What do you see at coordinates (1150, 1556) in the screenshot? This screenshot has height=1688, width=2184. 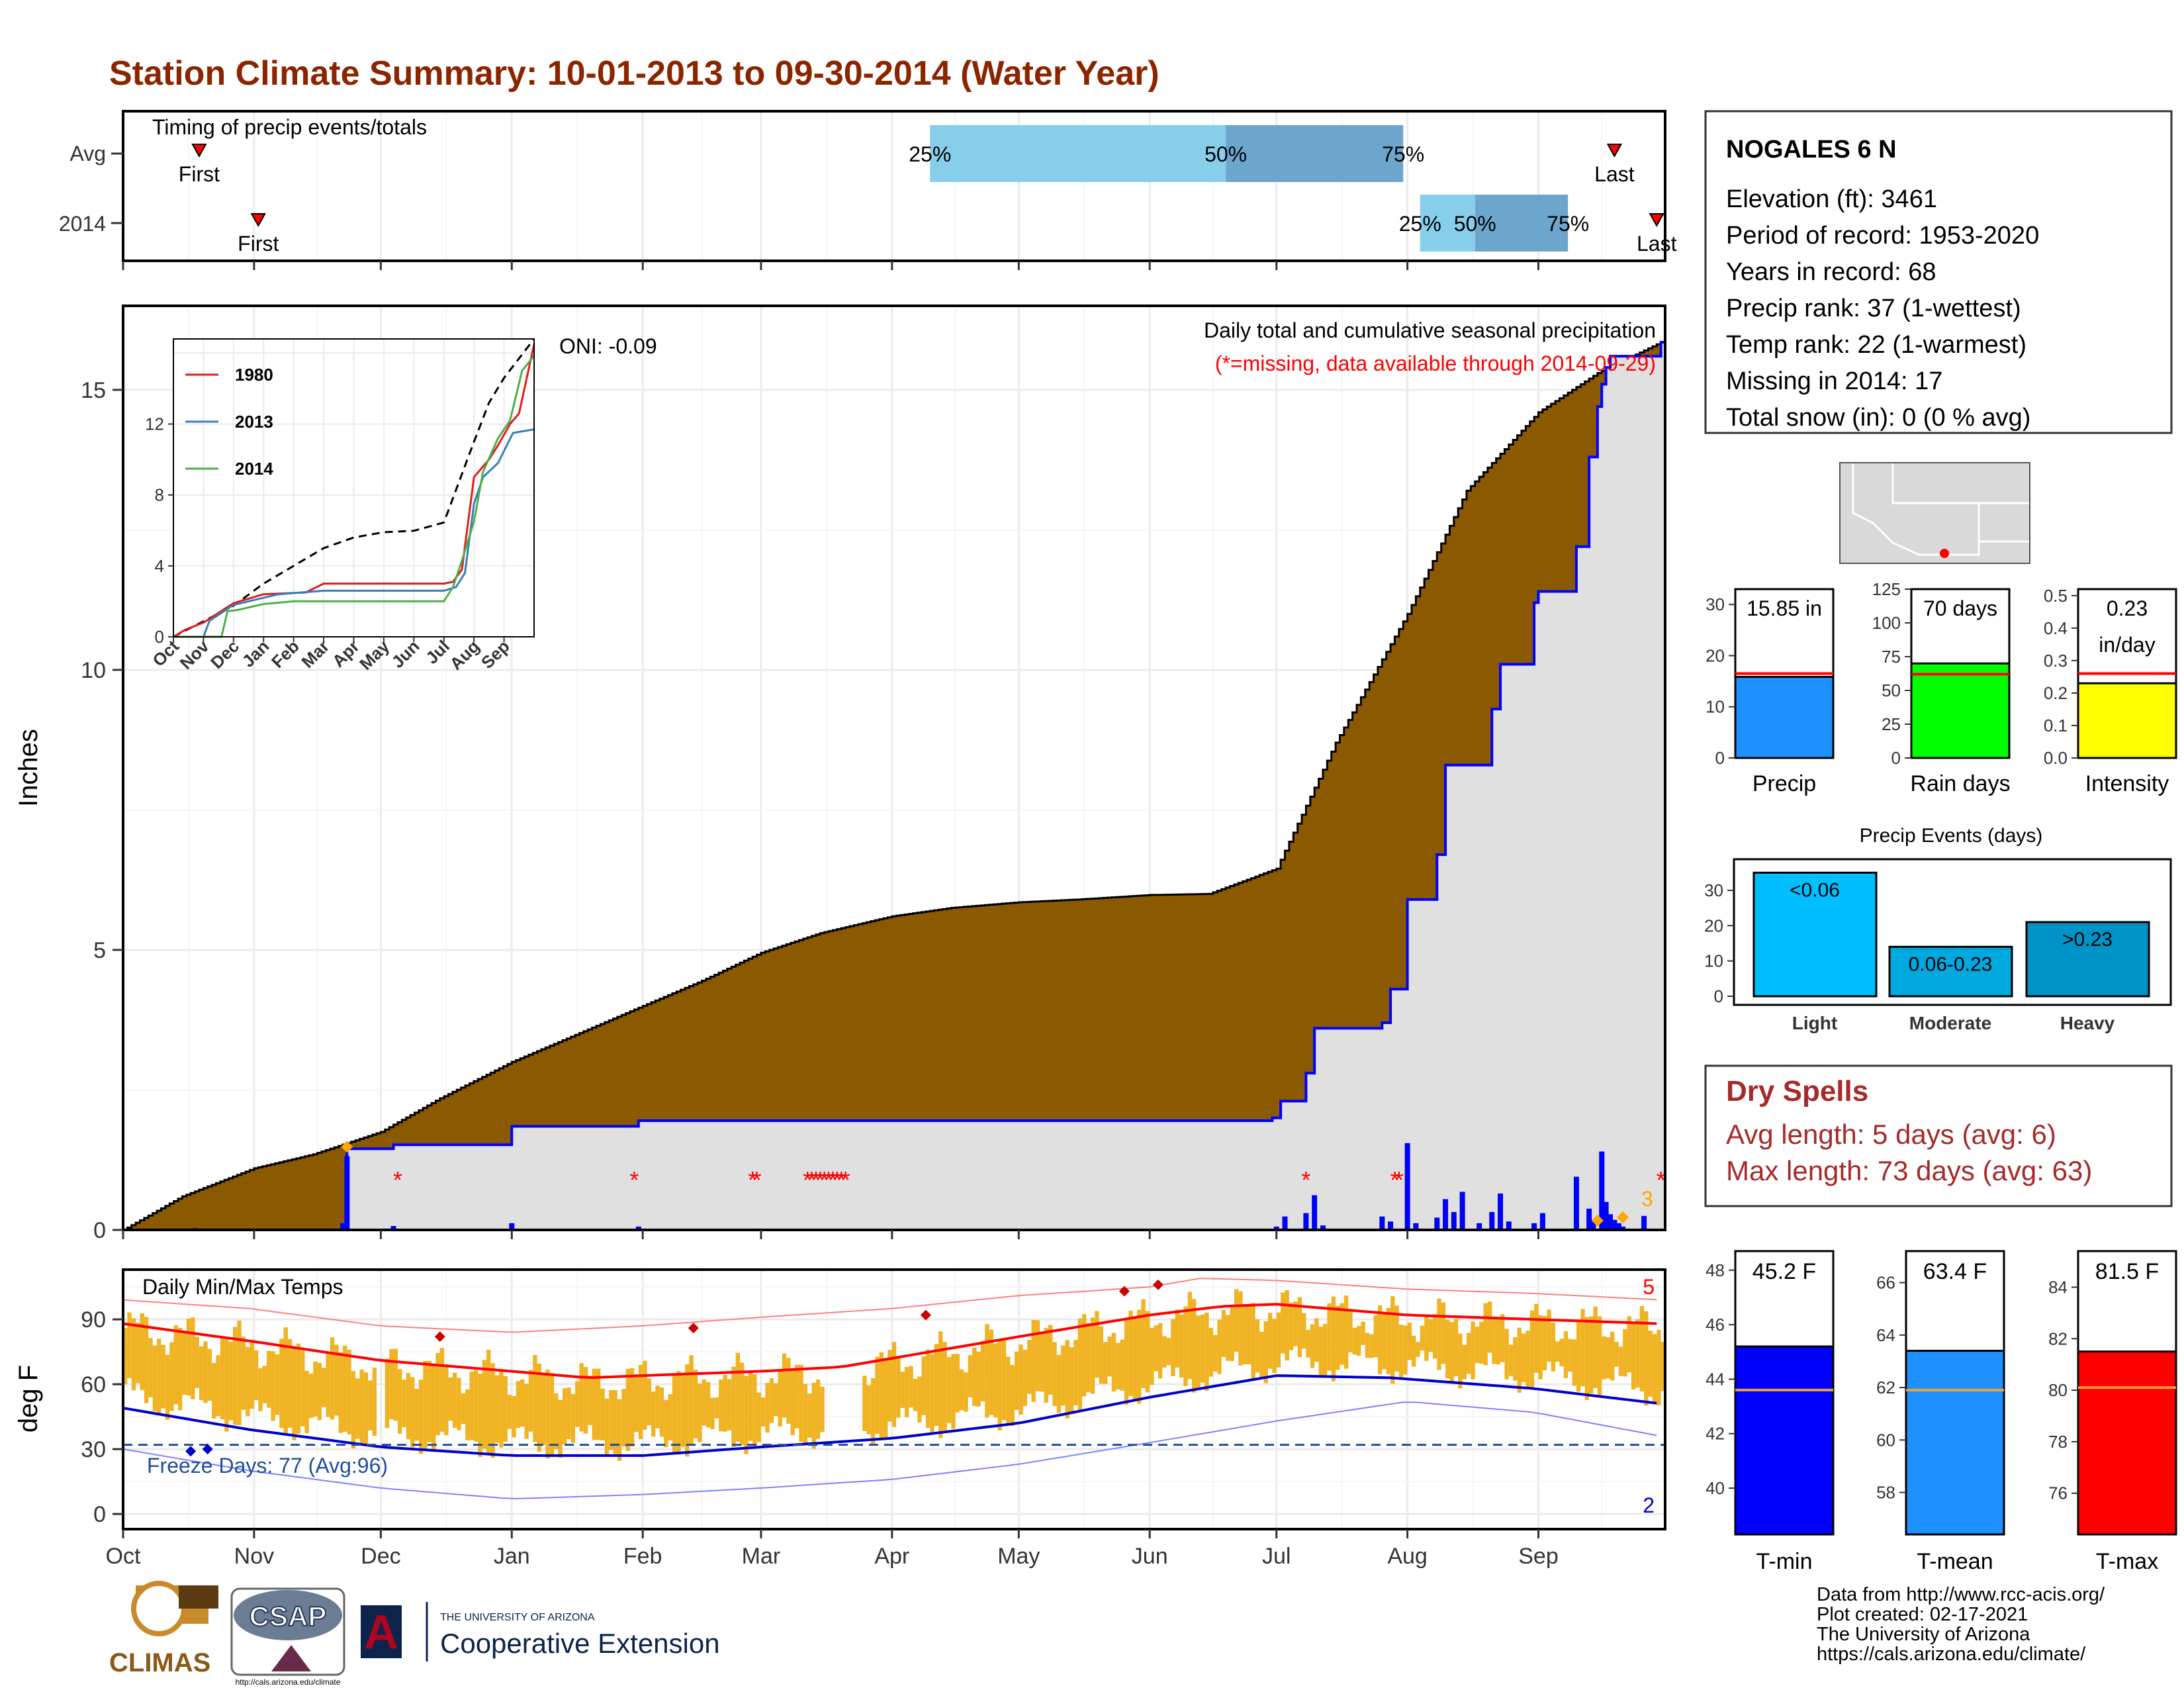 I see `x-tick-label: Jun` at bounding box center [1150, 1556].